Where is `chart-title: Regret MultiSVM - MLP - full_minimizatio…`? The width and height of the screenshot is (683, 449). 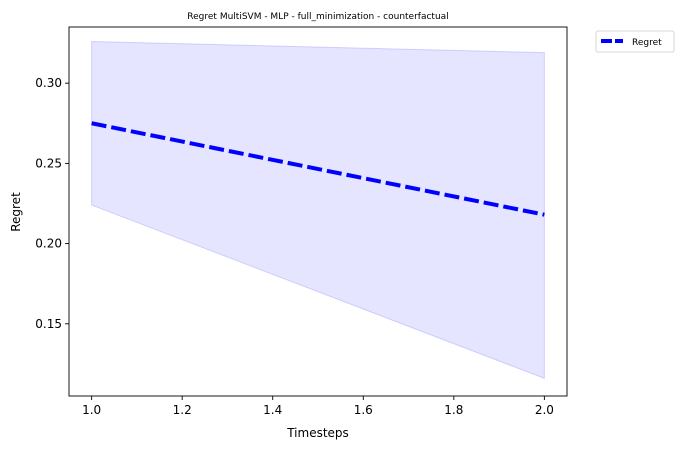 chart-title: Regret MultiSVM - MLP - full_minimizatio… is located at coordinates (317, 17).